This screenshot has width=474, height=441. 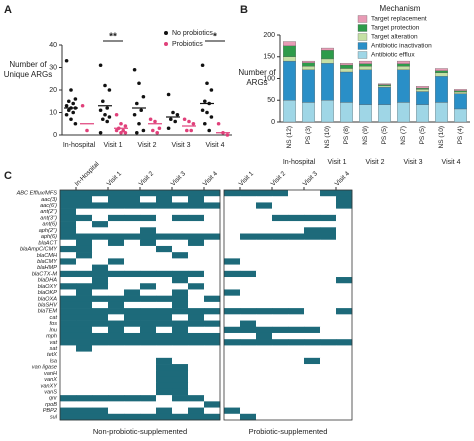 What do you see at coordinates (47, 268) in the screenshot?
I see `row-label: blaHMP` at bounding box center [47, 268].